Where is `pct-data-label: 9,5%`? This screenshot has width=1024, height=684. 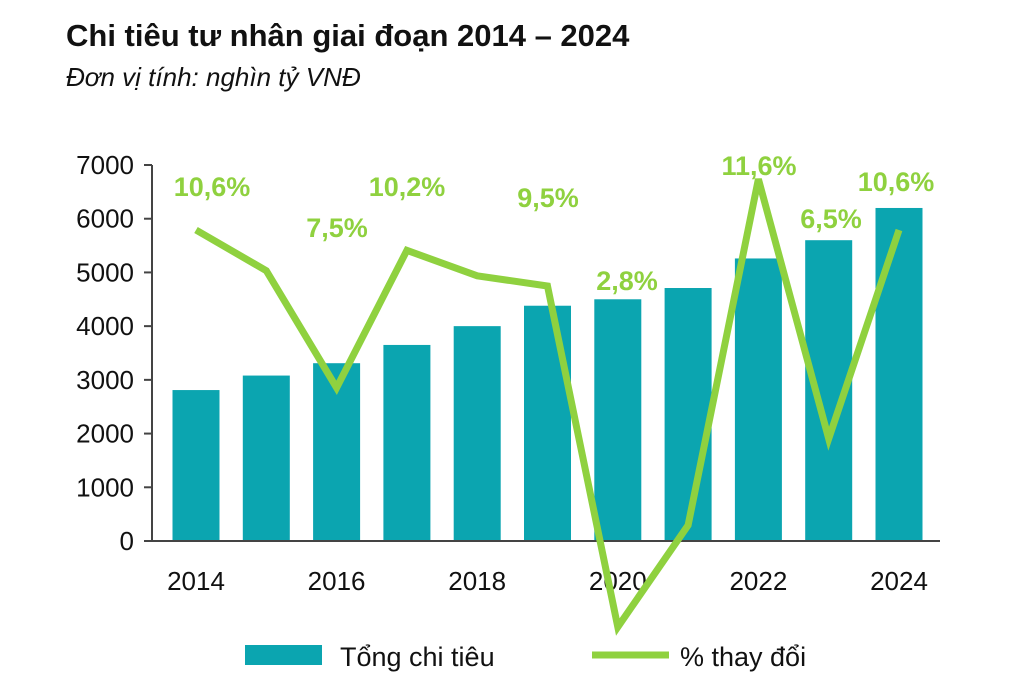 pct-data-label: 9,5% is located at coordinates (548, 198).